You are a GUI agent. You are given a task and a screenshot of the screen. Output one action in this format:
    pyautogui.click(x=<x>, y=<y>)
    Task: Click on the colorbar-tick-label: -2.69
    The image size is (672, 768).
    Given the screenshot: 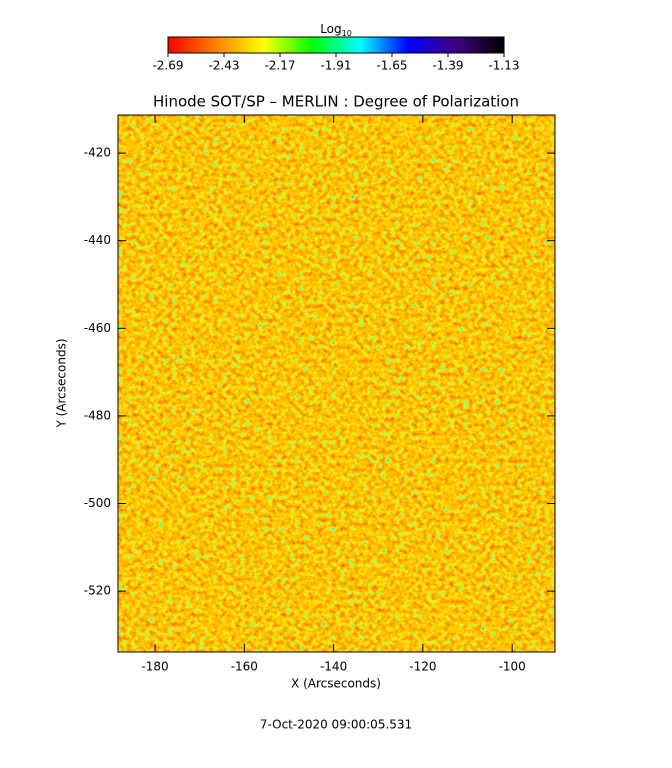 What is the action you would take?
    pyautogui.click(x=167, y=66)
    